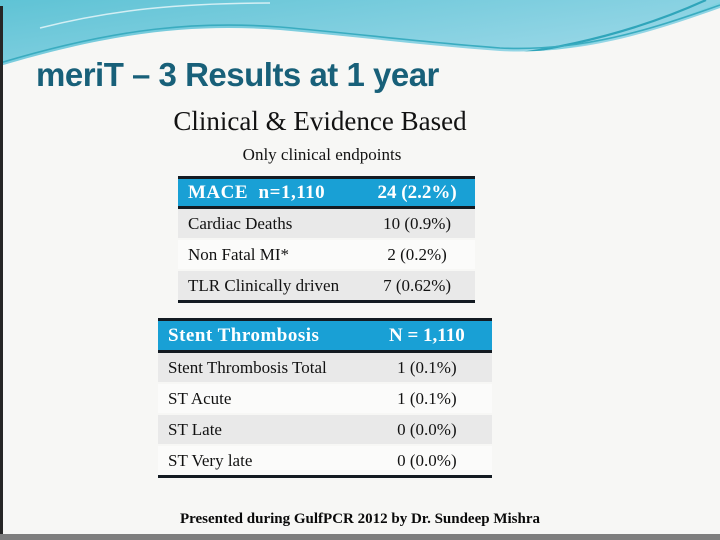 The height and width of the screenshot is (540, 720). What do you see at coordinates (257, 192) in the screenshot?
I see `header-label: MACE n=1,110` at bounding box center [257, 192].